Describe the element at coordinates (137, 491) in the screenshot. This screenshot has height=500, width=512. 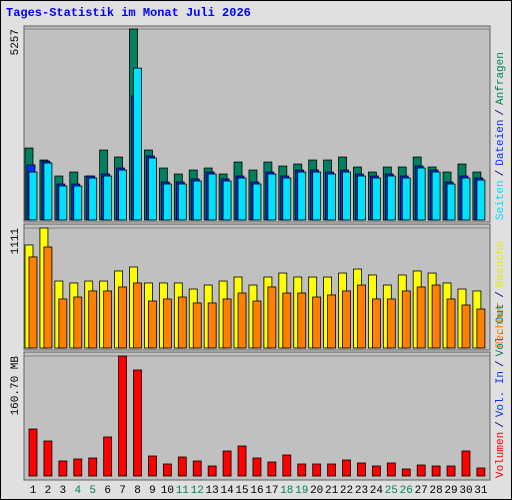
I see `x-tick-label: 8` at that location.